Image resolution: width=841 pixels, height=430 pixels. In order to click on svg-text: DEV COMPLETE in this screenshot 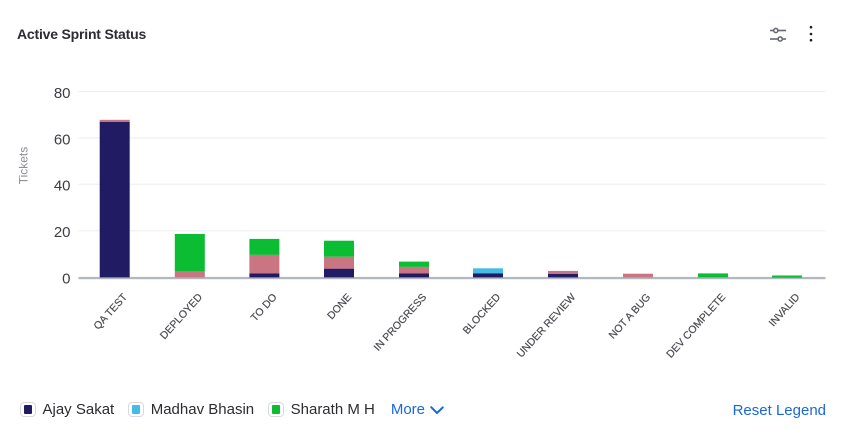, I will do `click(696, 325)`.